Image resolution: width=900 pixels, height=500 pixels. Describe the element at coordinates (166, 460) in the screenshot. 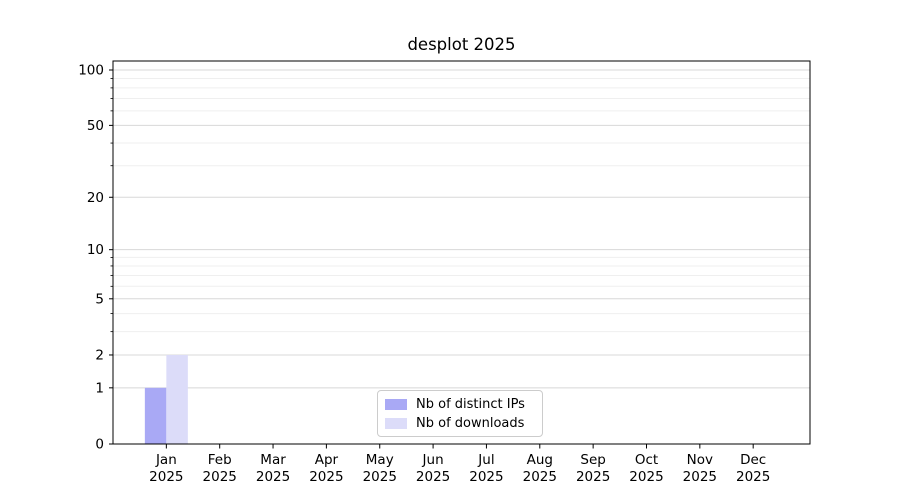

I see `x-tick-label-month: Jan` at that location.